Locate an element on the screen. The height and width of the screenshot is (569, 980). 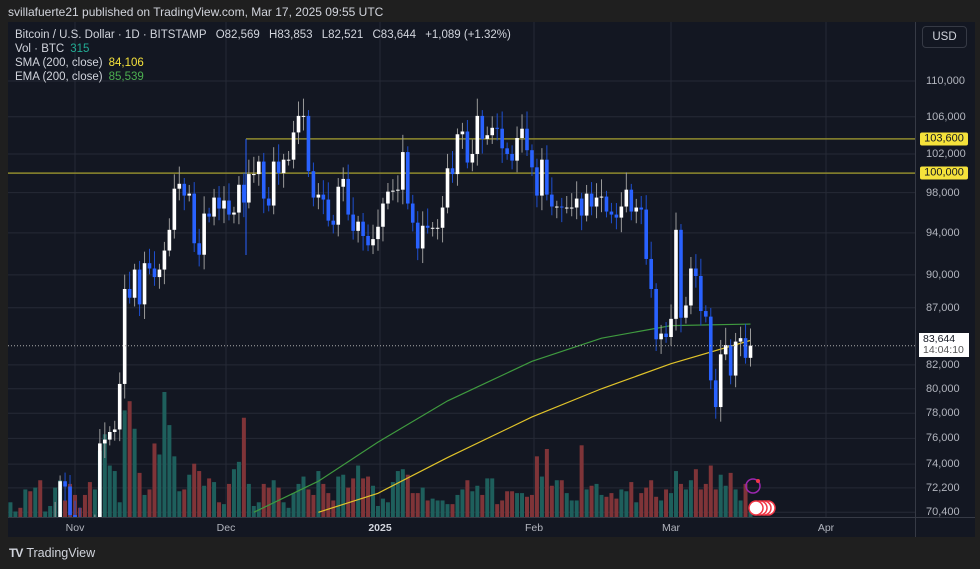
ema-legend: EMA (200, close) 85,539 is located at coordinates (82, 77).